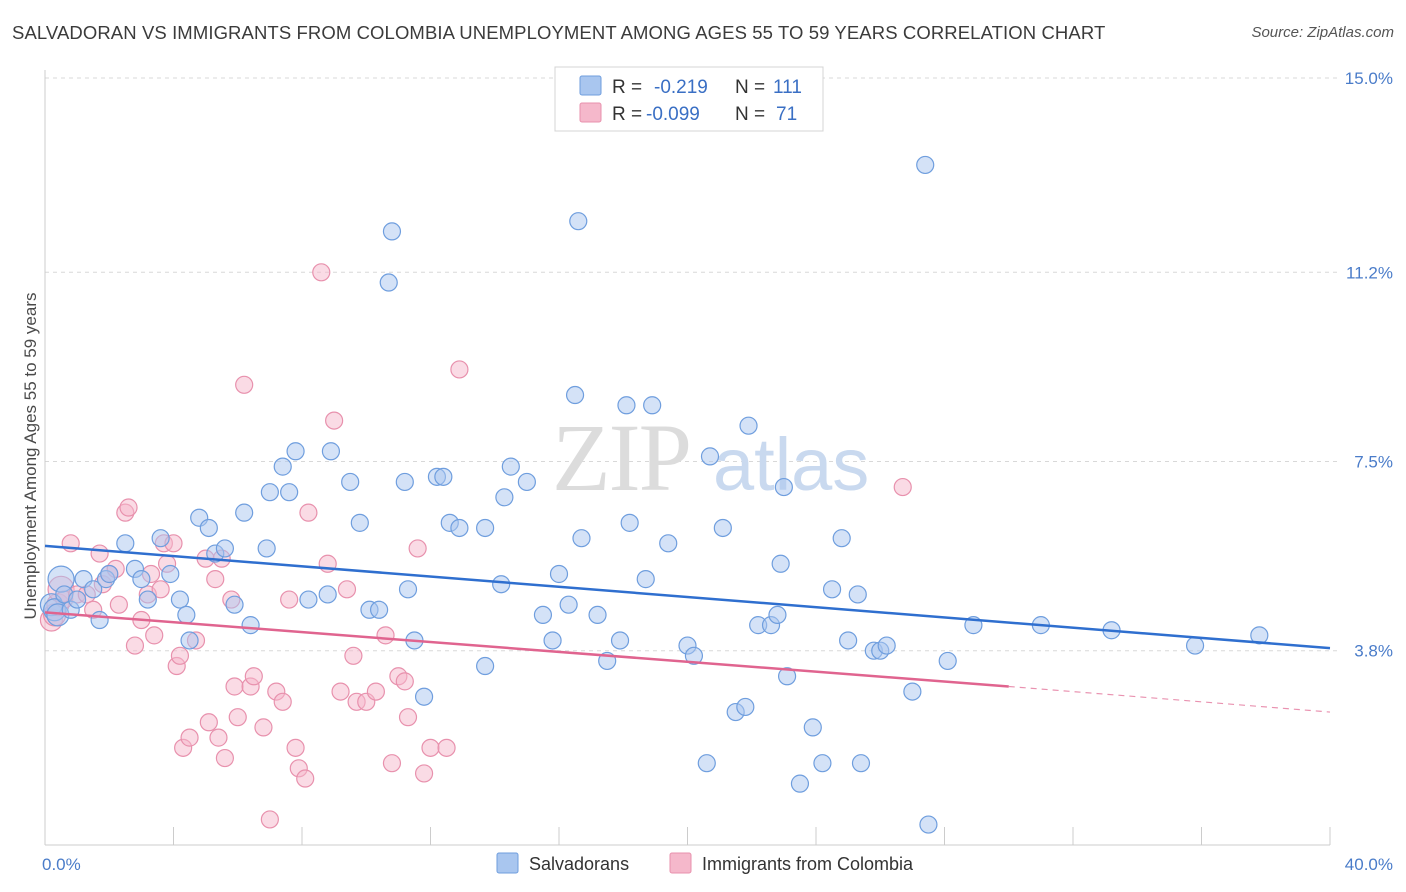  Describe the element at coordinates (673, 114) in the screenshot. I see `legend-r-value: -0.099` at that location.